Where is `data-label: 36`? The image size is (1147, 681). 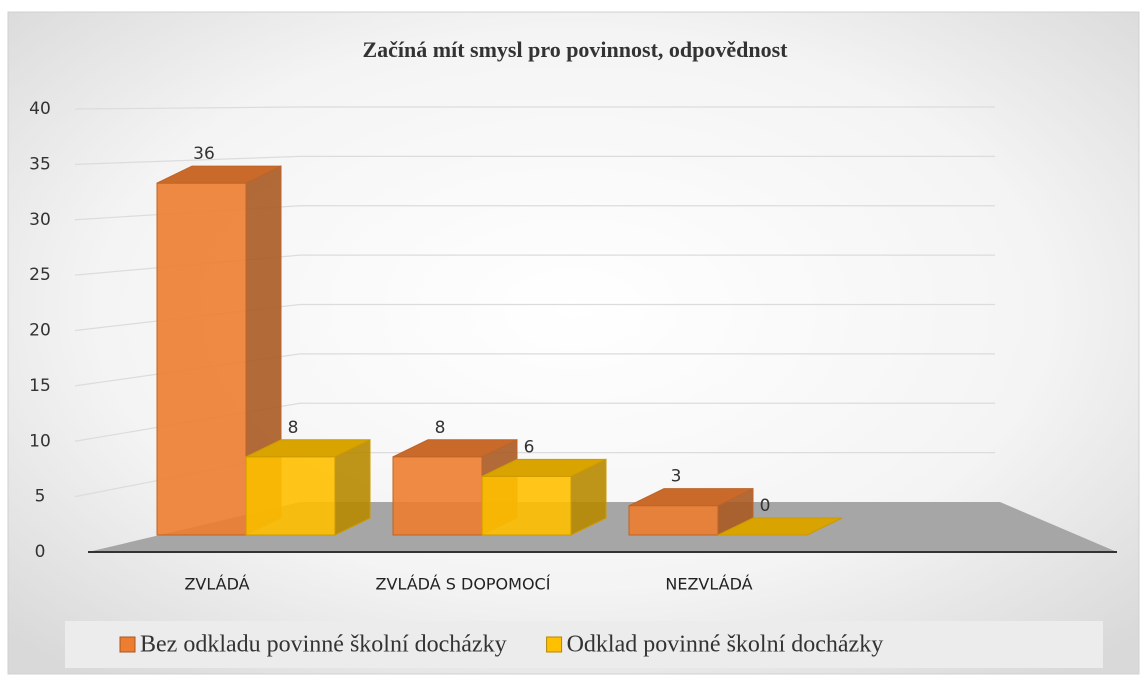
data-label: 36 is located at coordinates (204, 154).